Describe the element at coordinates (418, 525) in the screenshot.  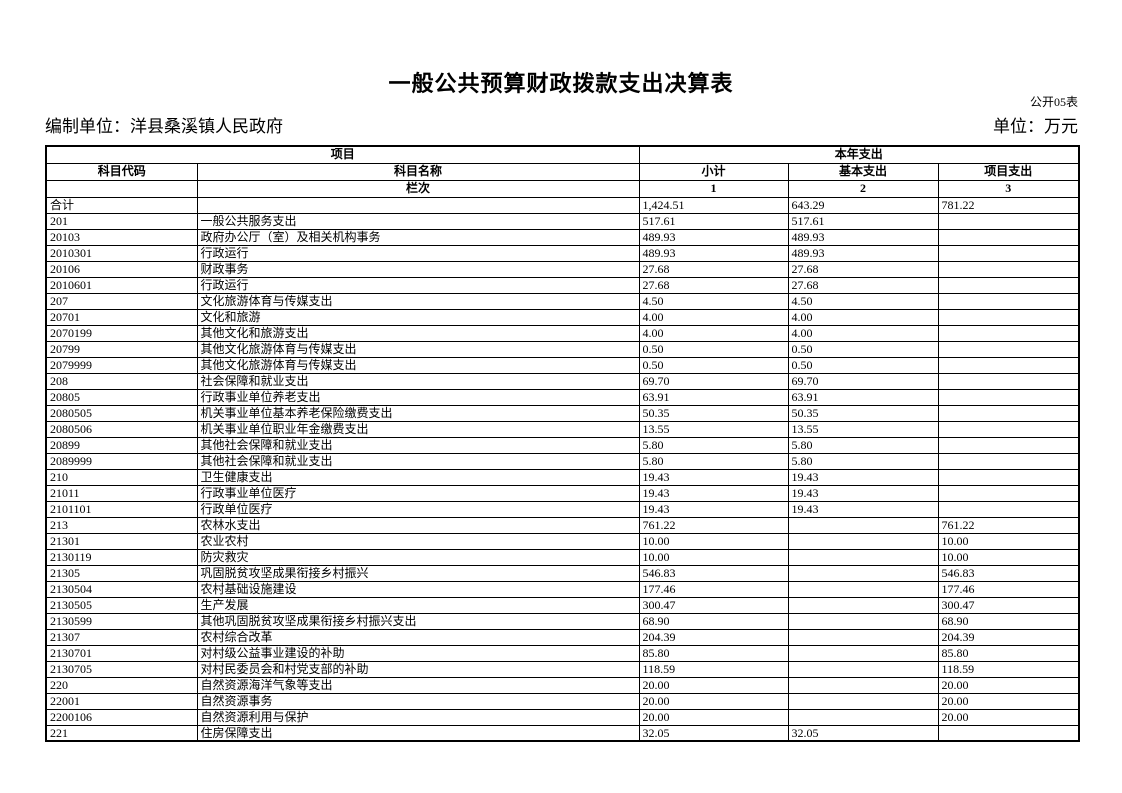
I see `cell-subject-name: 农林水支出` at that location.